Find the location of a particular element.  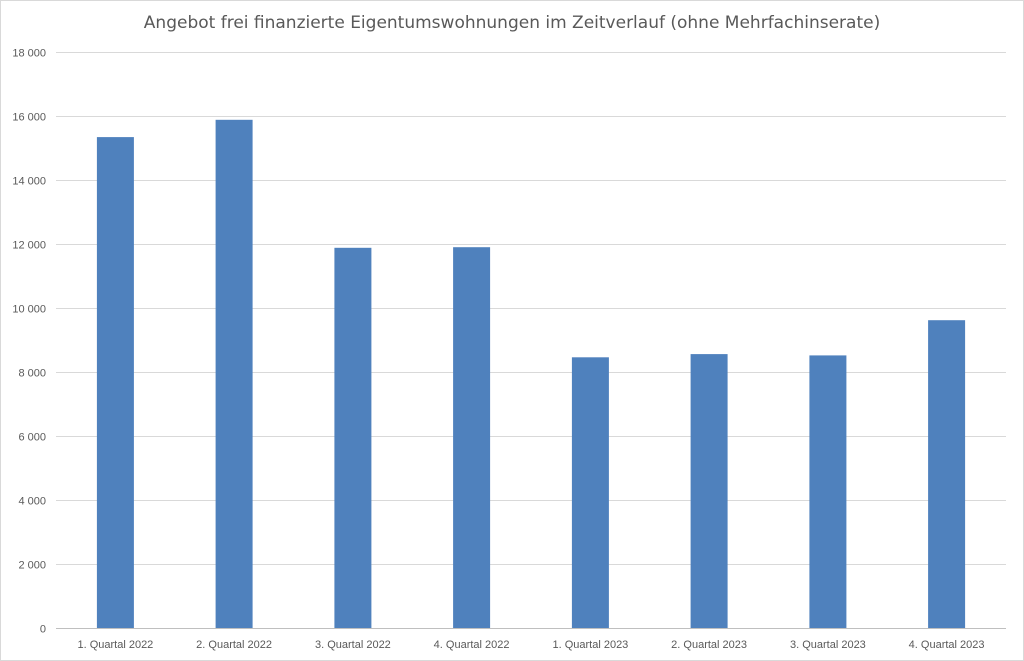

y-tick-label: 8 000 is located at coordinates (32, 374).